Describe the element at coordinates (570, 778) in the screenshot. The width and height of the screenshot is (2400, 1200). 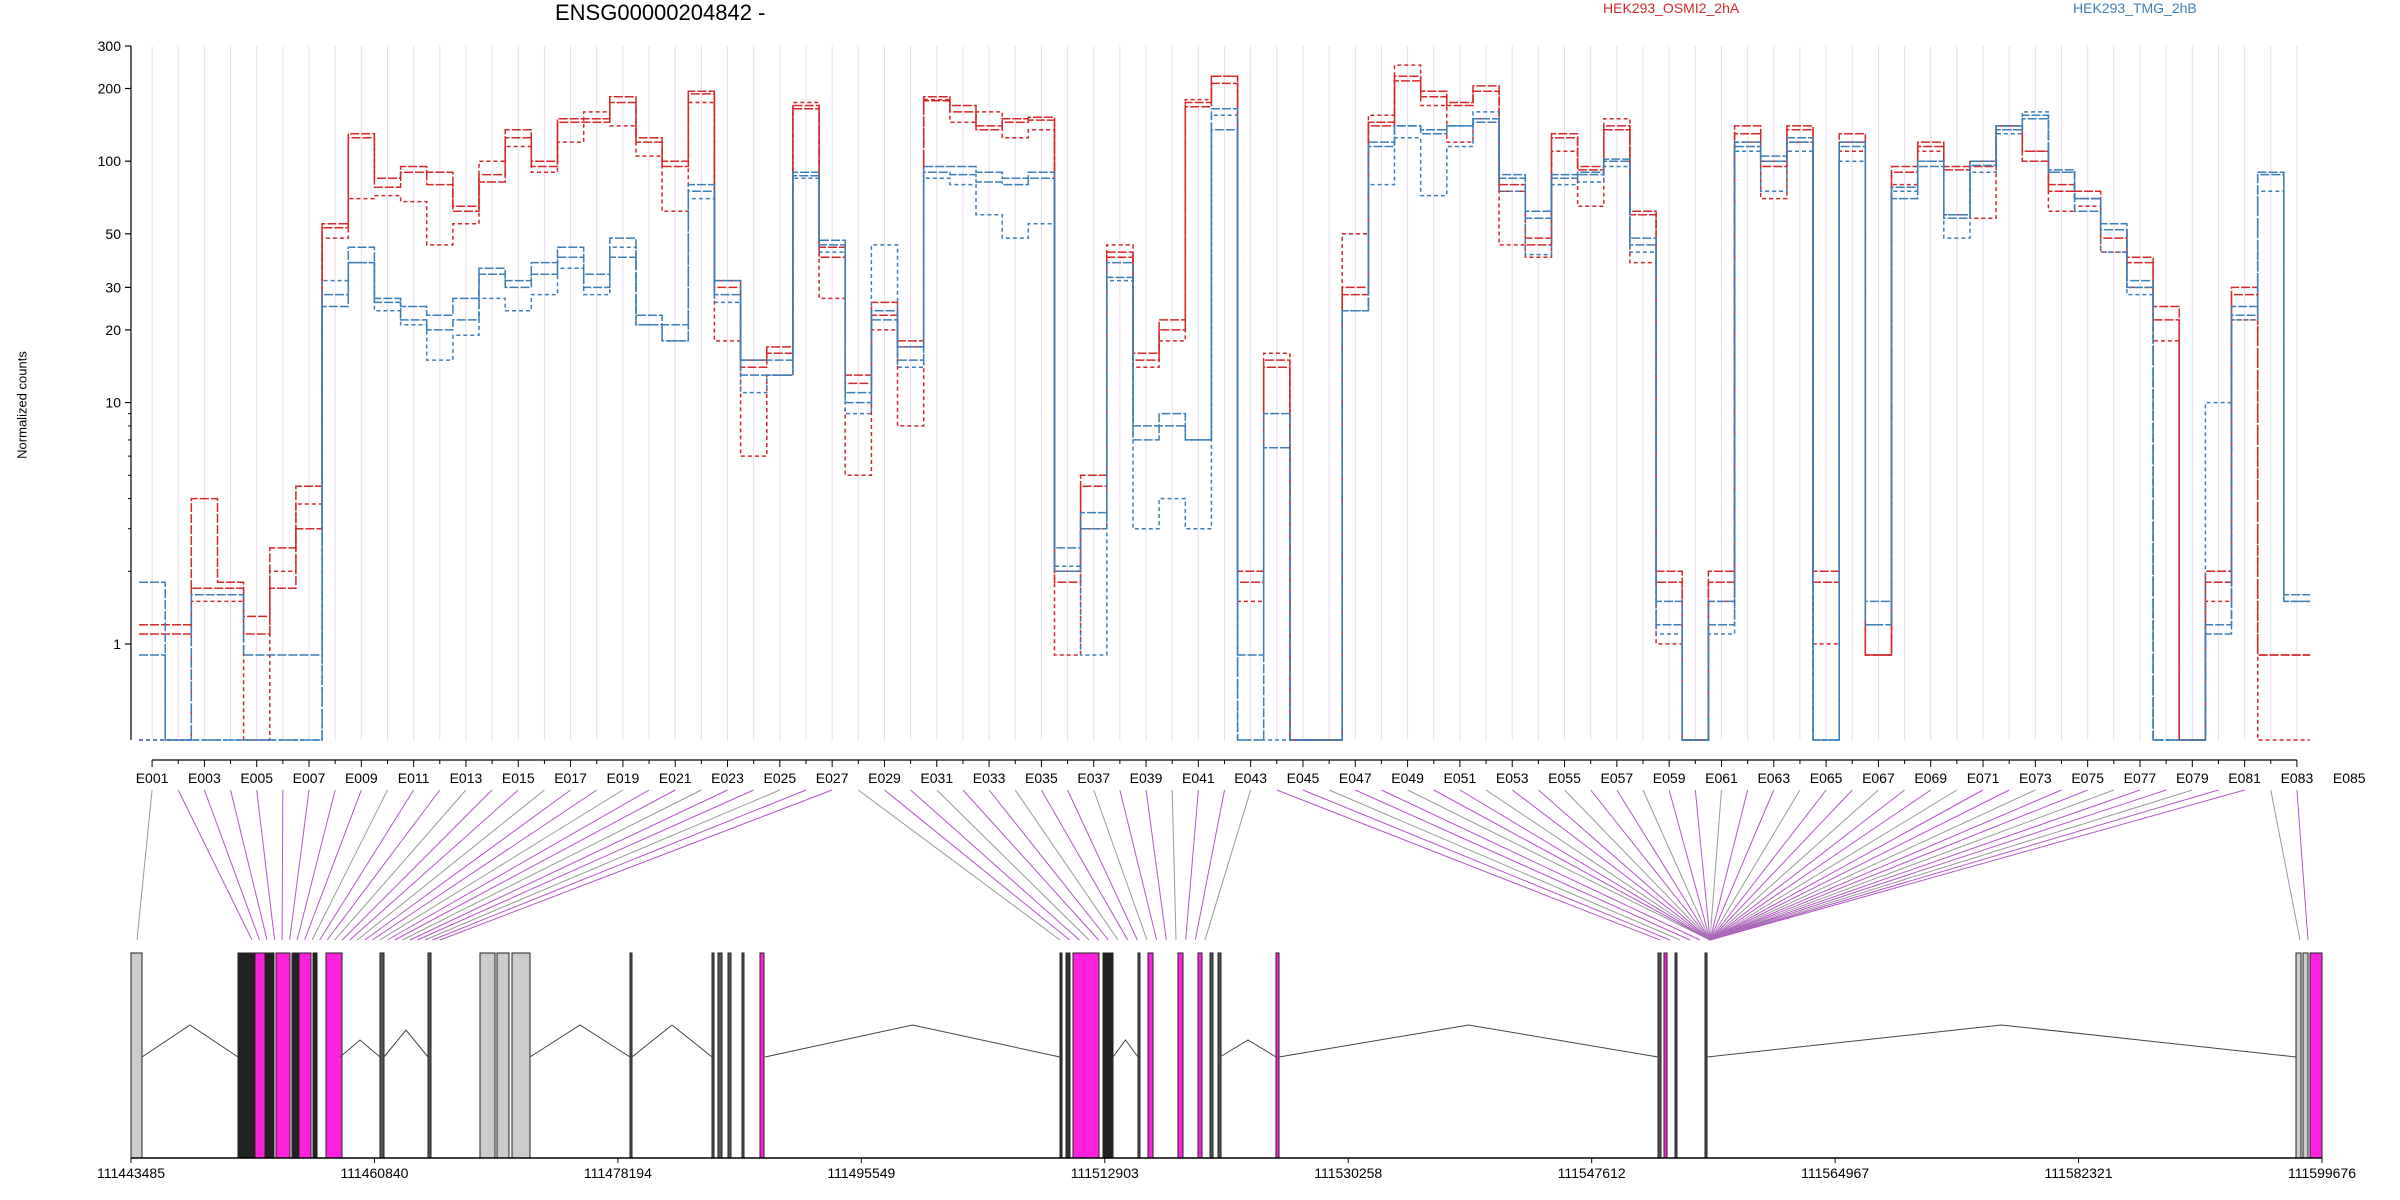
I see `exon-label: E017` at that location.